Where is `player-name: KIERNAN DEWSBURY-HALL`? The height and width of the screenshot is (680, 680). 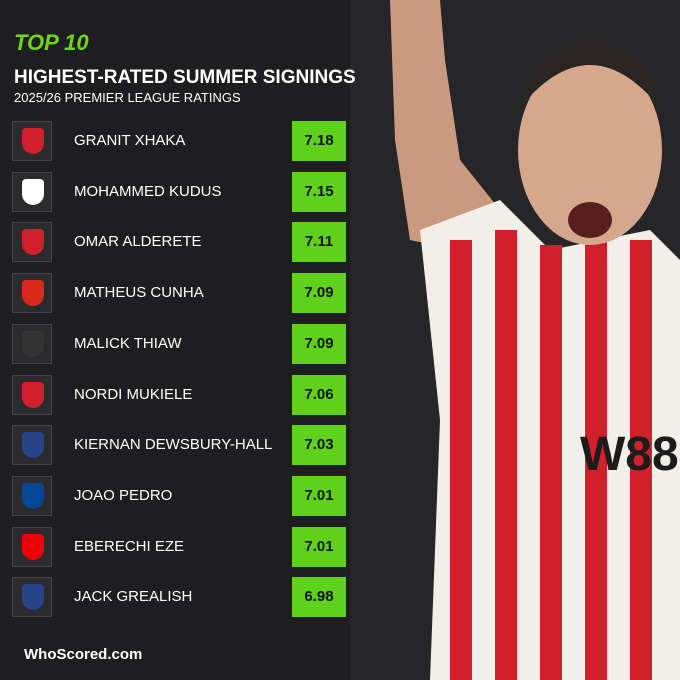
player-name: KIERNAN DEWSBURY-HALL is located at coordinates (173, 445).